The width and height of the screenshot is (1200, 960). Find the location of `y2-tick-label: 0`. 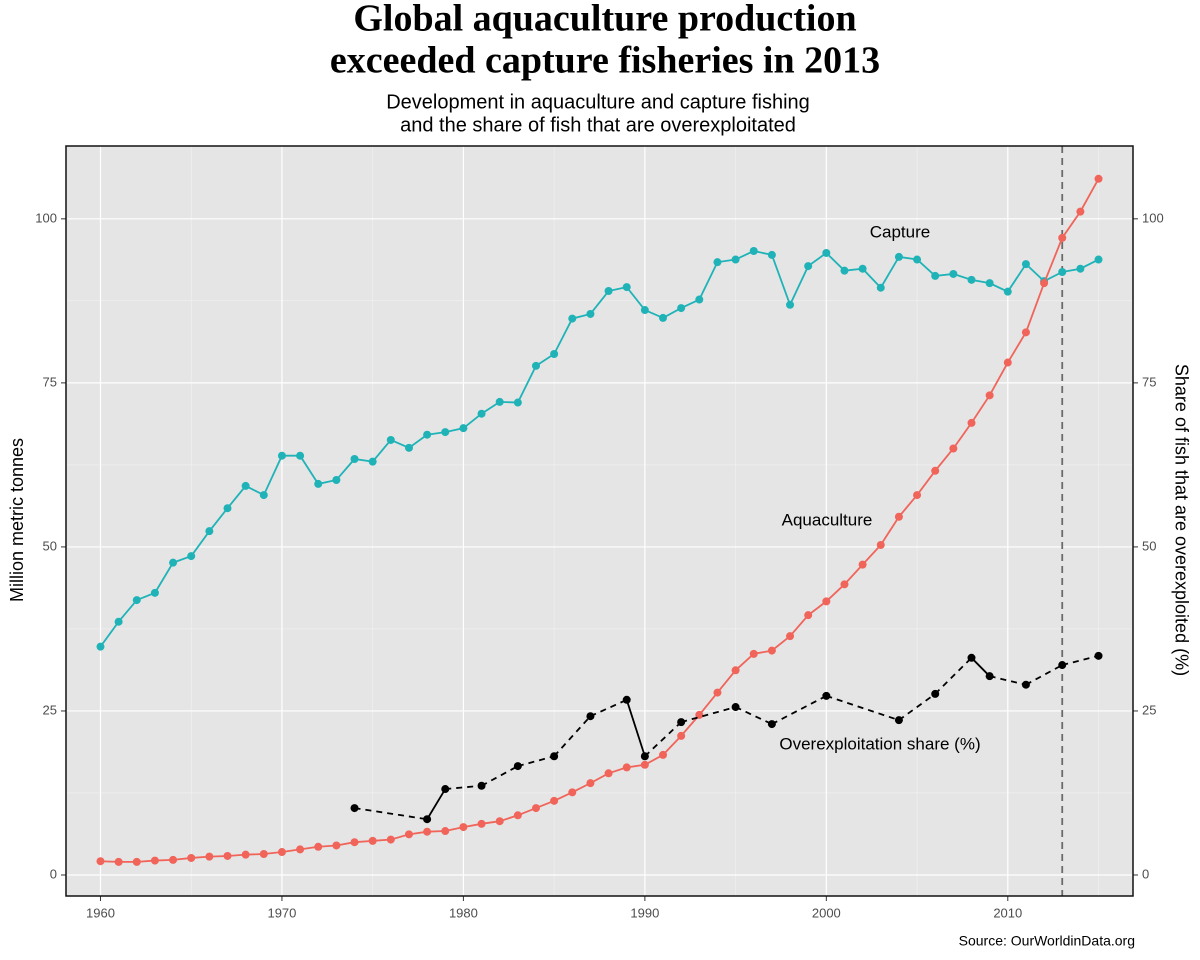

y2-tick-label: 0 is located at coordinates (1145, 873).